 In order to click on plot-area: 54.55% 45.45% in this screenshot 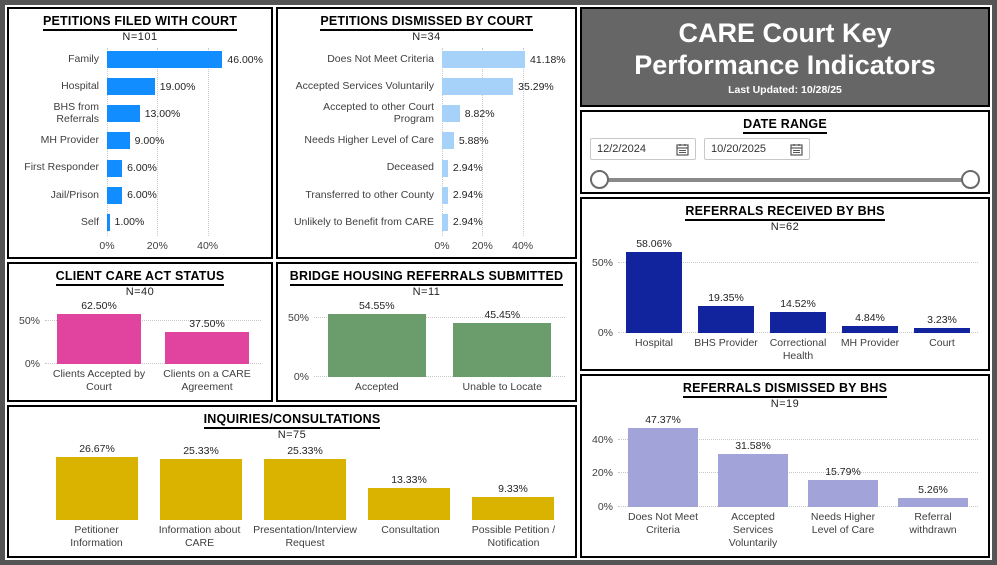, I will do `click(439, 338)`.